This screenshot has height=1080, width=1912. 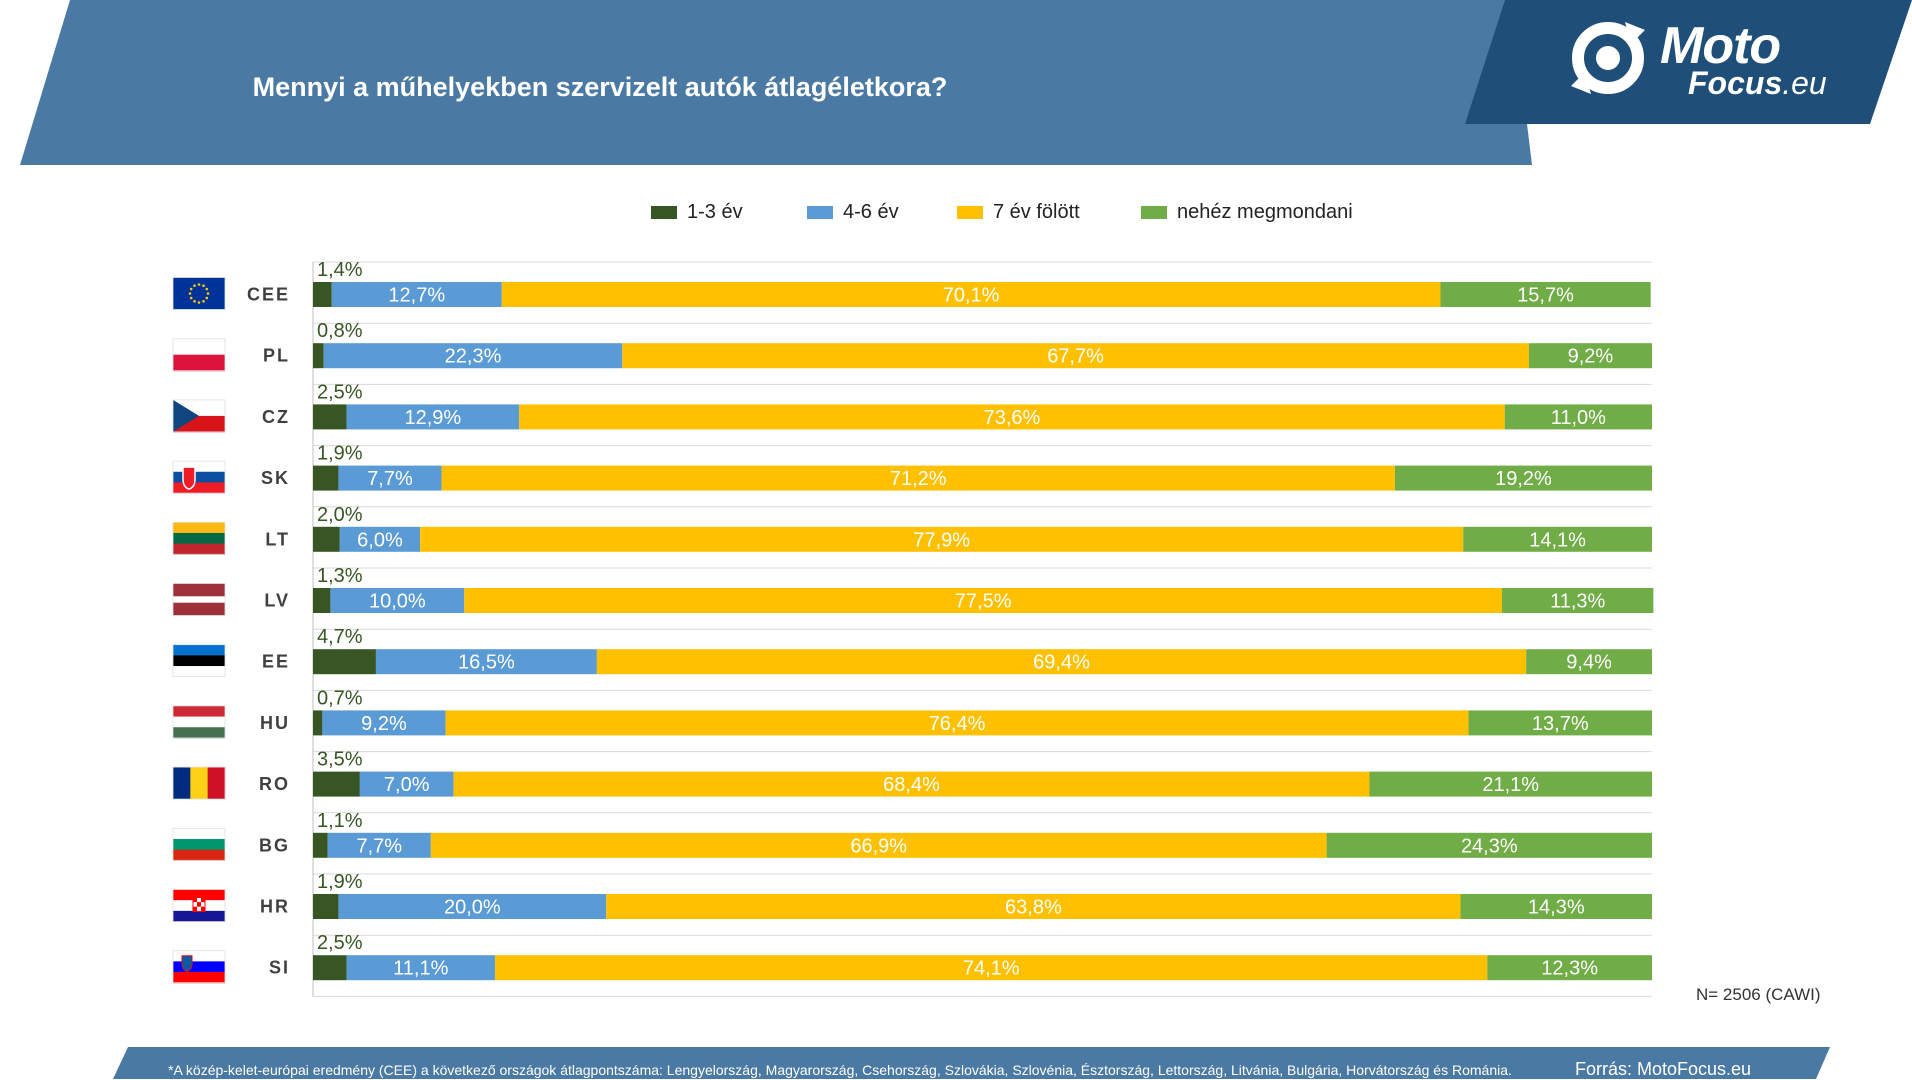 I want to click on category-label: HR, so click(x=275, y=907).